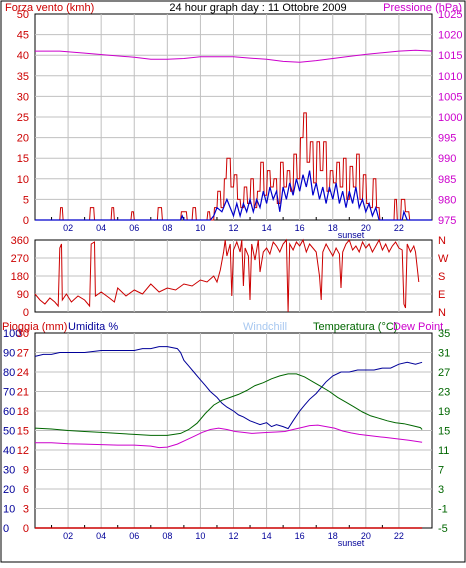  I want to click on rain-axis-title: Pioggia (mm), so click(34, 327).